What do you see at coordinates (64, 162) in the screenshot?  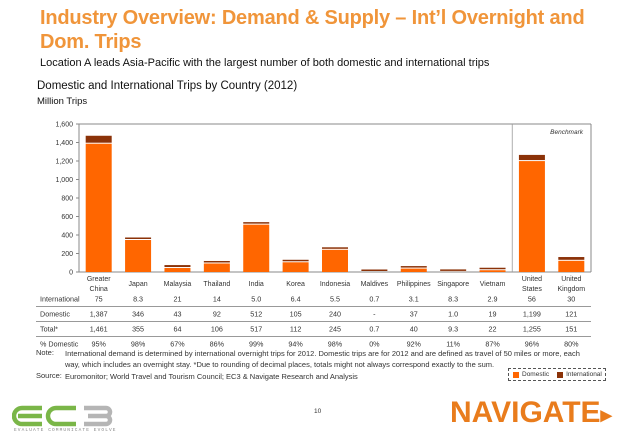 I see `y-tick-label: 1,200` at bounding box center [64, 162].